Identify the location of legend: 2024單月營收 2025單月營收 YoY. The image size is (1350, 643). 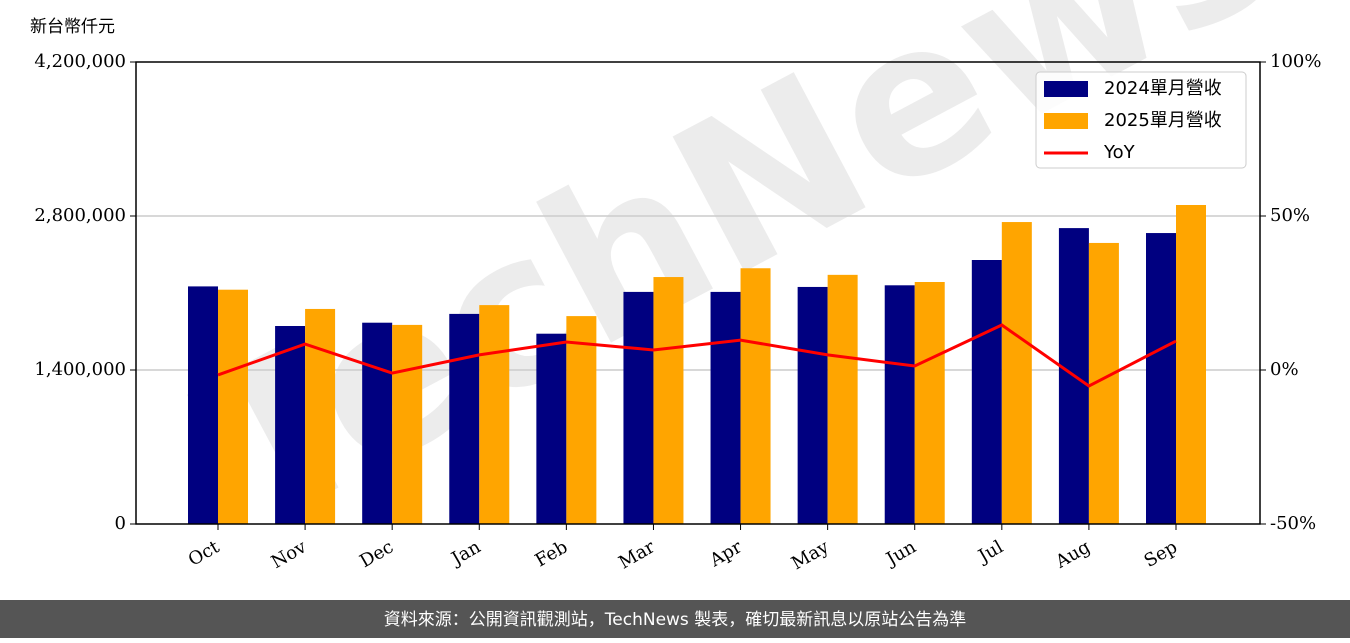
(1141, 120).